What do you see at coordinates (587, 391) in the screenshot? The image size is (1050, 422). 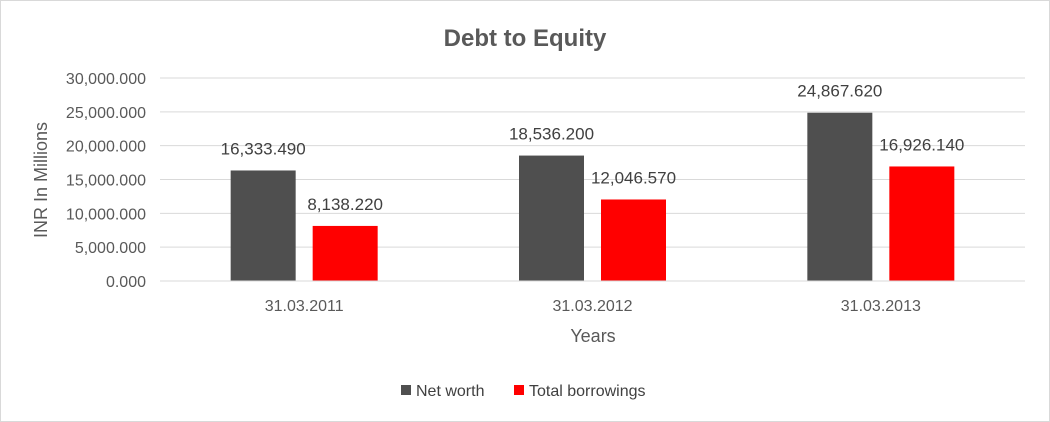 I see `legend-label-total-borrowings: Total borrowings` at bounding box center [587, 391].